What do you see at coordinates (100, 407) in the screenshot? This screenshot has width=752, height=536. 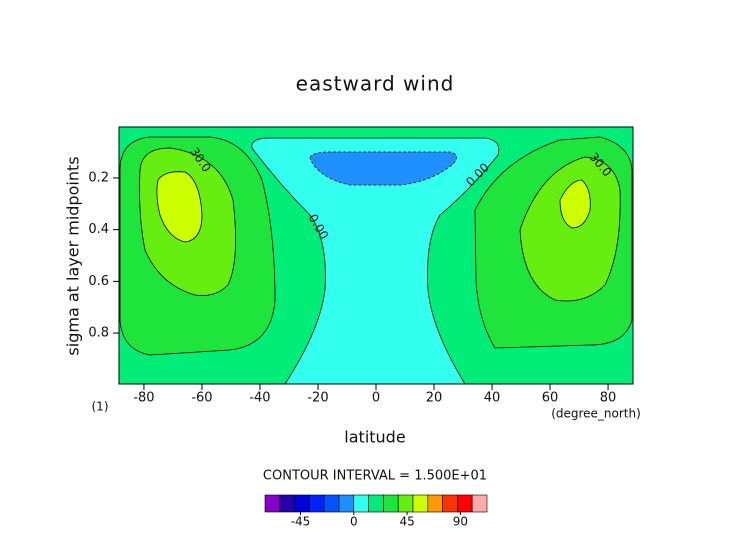 I see `corner-note: (1)` at bounding box center [100, 407].